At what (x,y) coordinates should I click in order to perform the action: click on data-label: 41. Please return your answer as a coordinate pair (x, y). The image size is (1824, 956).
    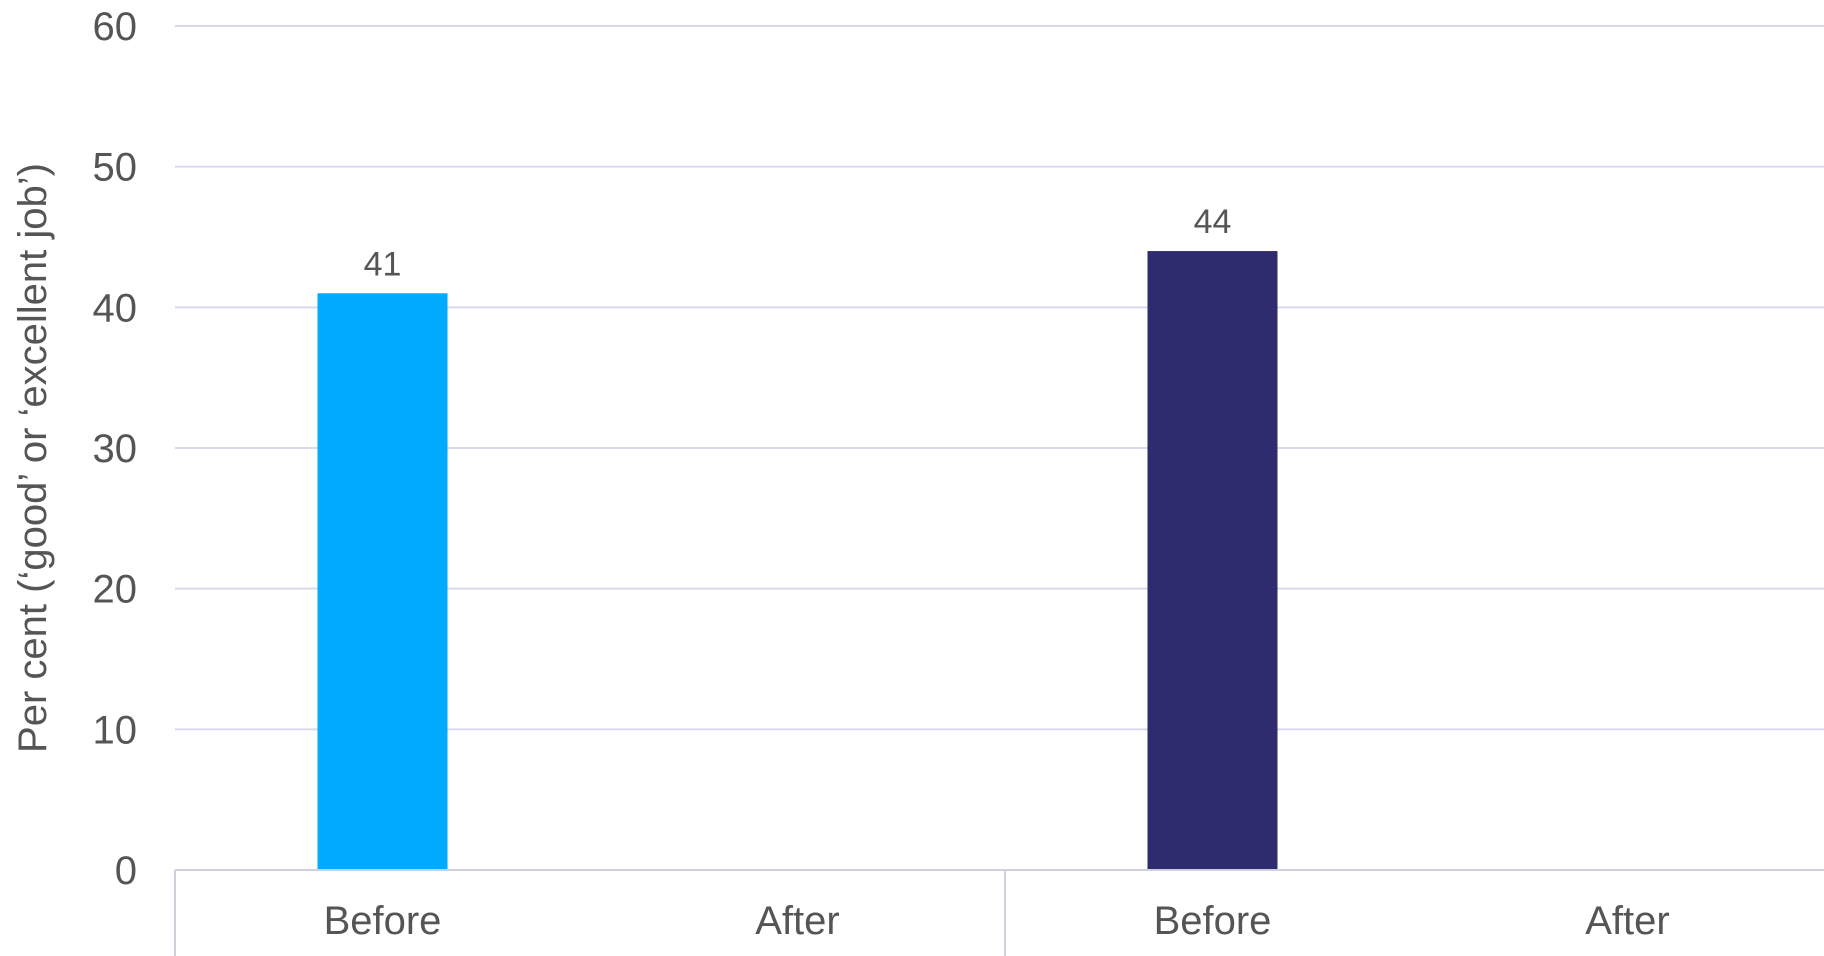
    Looking at the image, I should click on (383, 264).